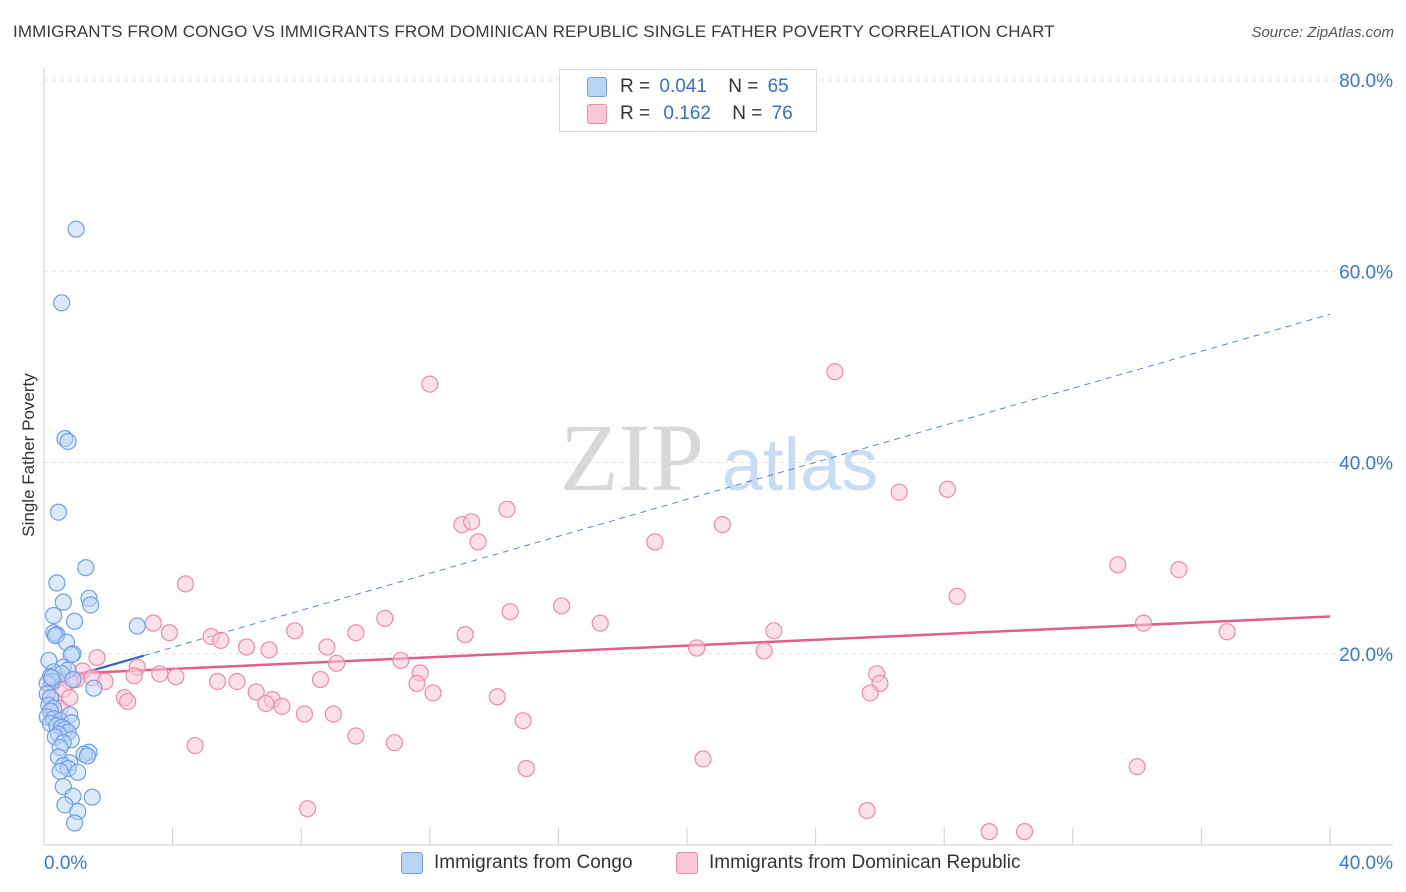 The height and width of the screenshot is (892, 1406). Describe the element at coordinates (1366, 81) in the screenshot. I see `y-tick-label: 80.0%` at that location.